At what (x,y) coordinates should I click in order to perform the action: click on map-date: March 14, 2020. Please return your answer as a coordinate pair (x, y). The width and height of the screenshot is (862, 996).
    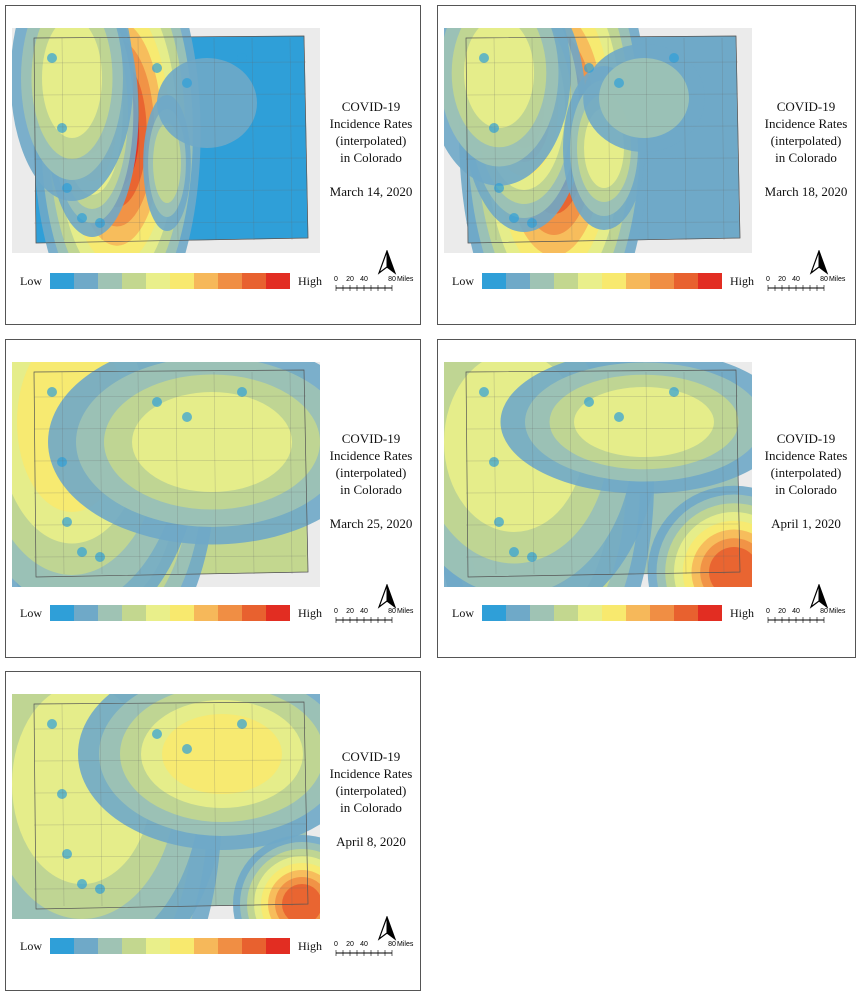
    Looking at the image, I should click on (371, 191).